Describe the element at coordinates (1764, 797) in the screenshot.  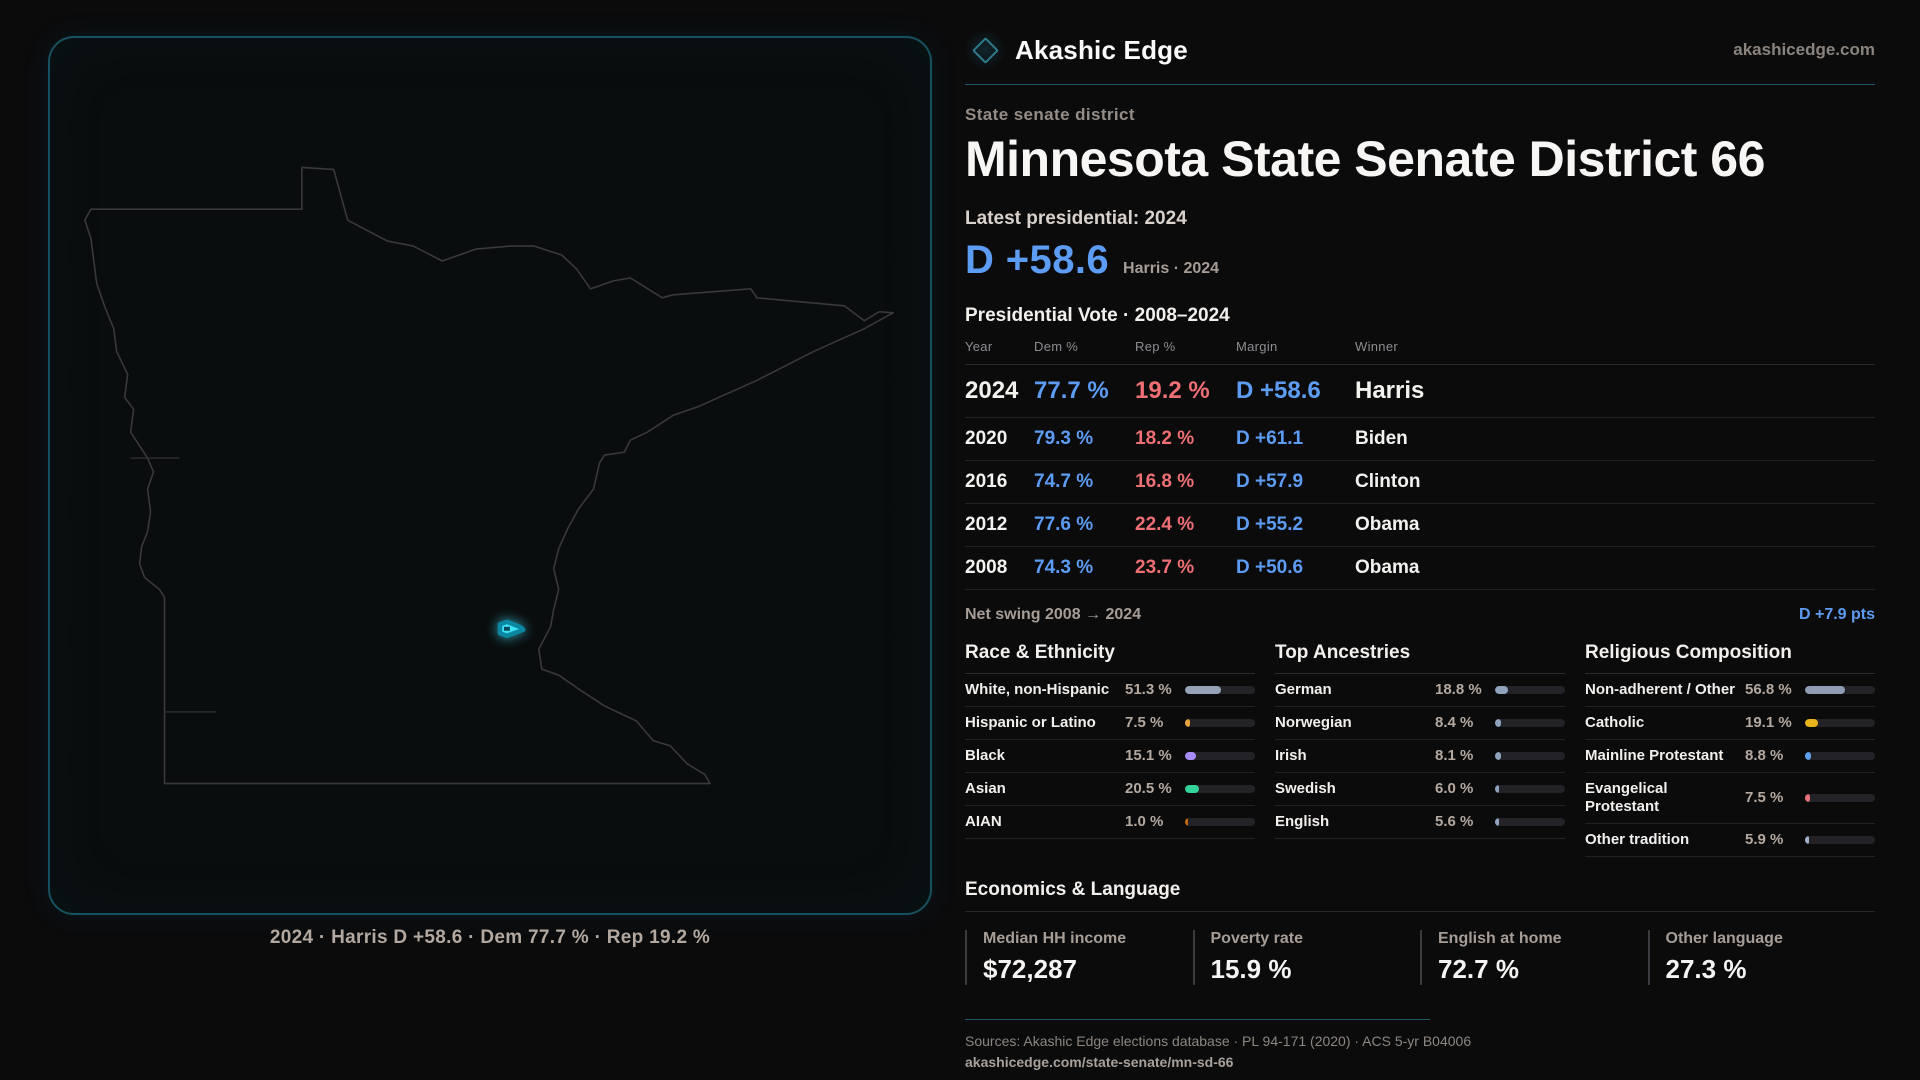
I see `demographic-value: 7.5 %` at that location.